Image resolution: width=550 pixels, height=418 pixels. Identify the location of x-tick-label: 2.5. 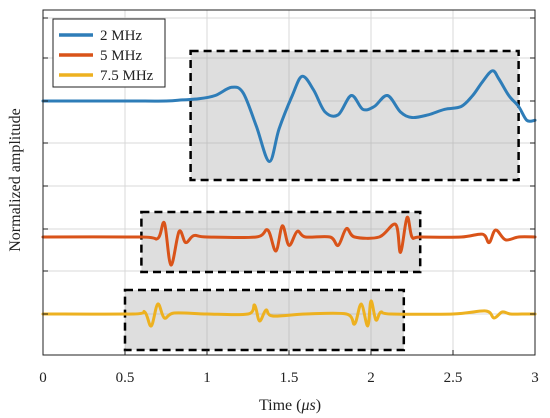
(453, 378).